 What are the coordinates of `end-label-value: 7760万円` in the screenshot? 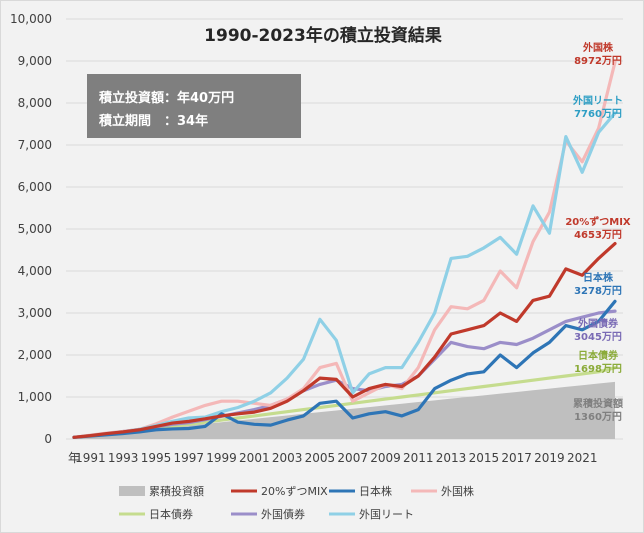 It's located at (598, 114).